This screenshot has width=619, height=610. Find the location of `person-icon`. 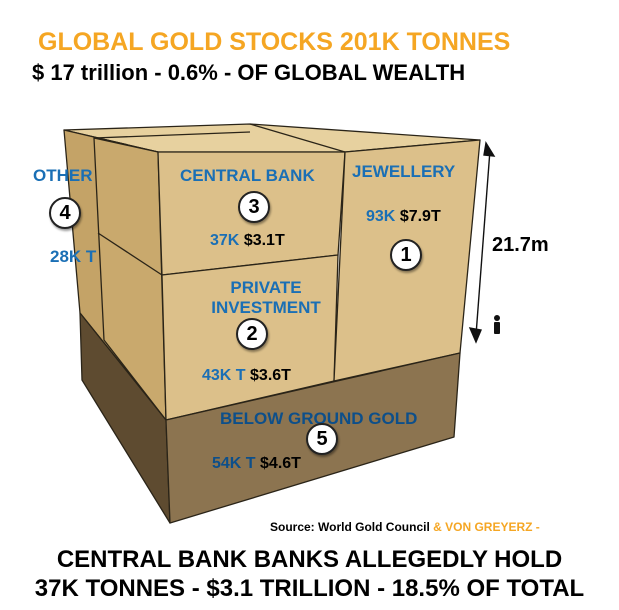

person-icon is located at coordinates (497, 324).